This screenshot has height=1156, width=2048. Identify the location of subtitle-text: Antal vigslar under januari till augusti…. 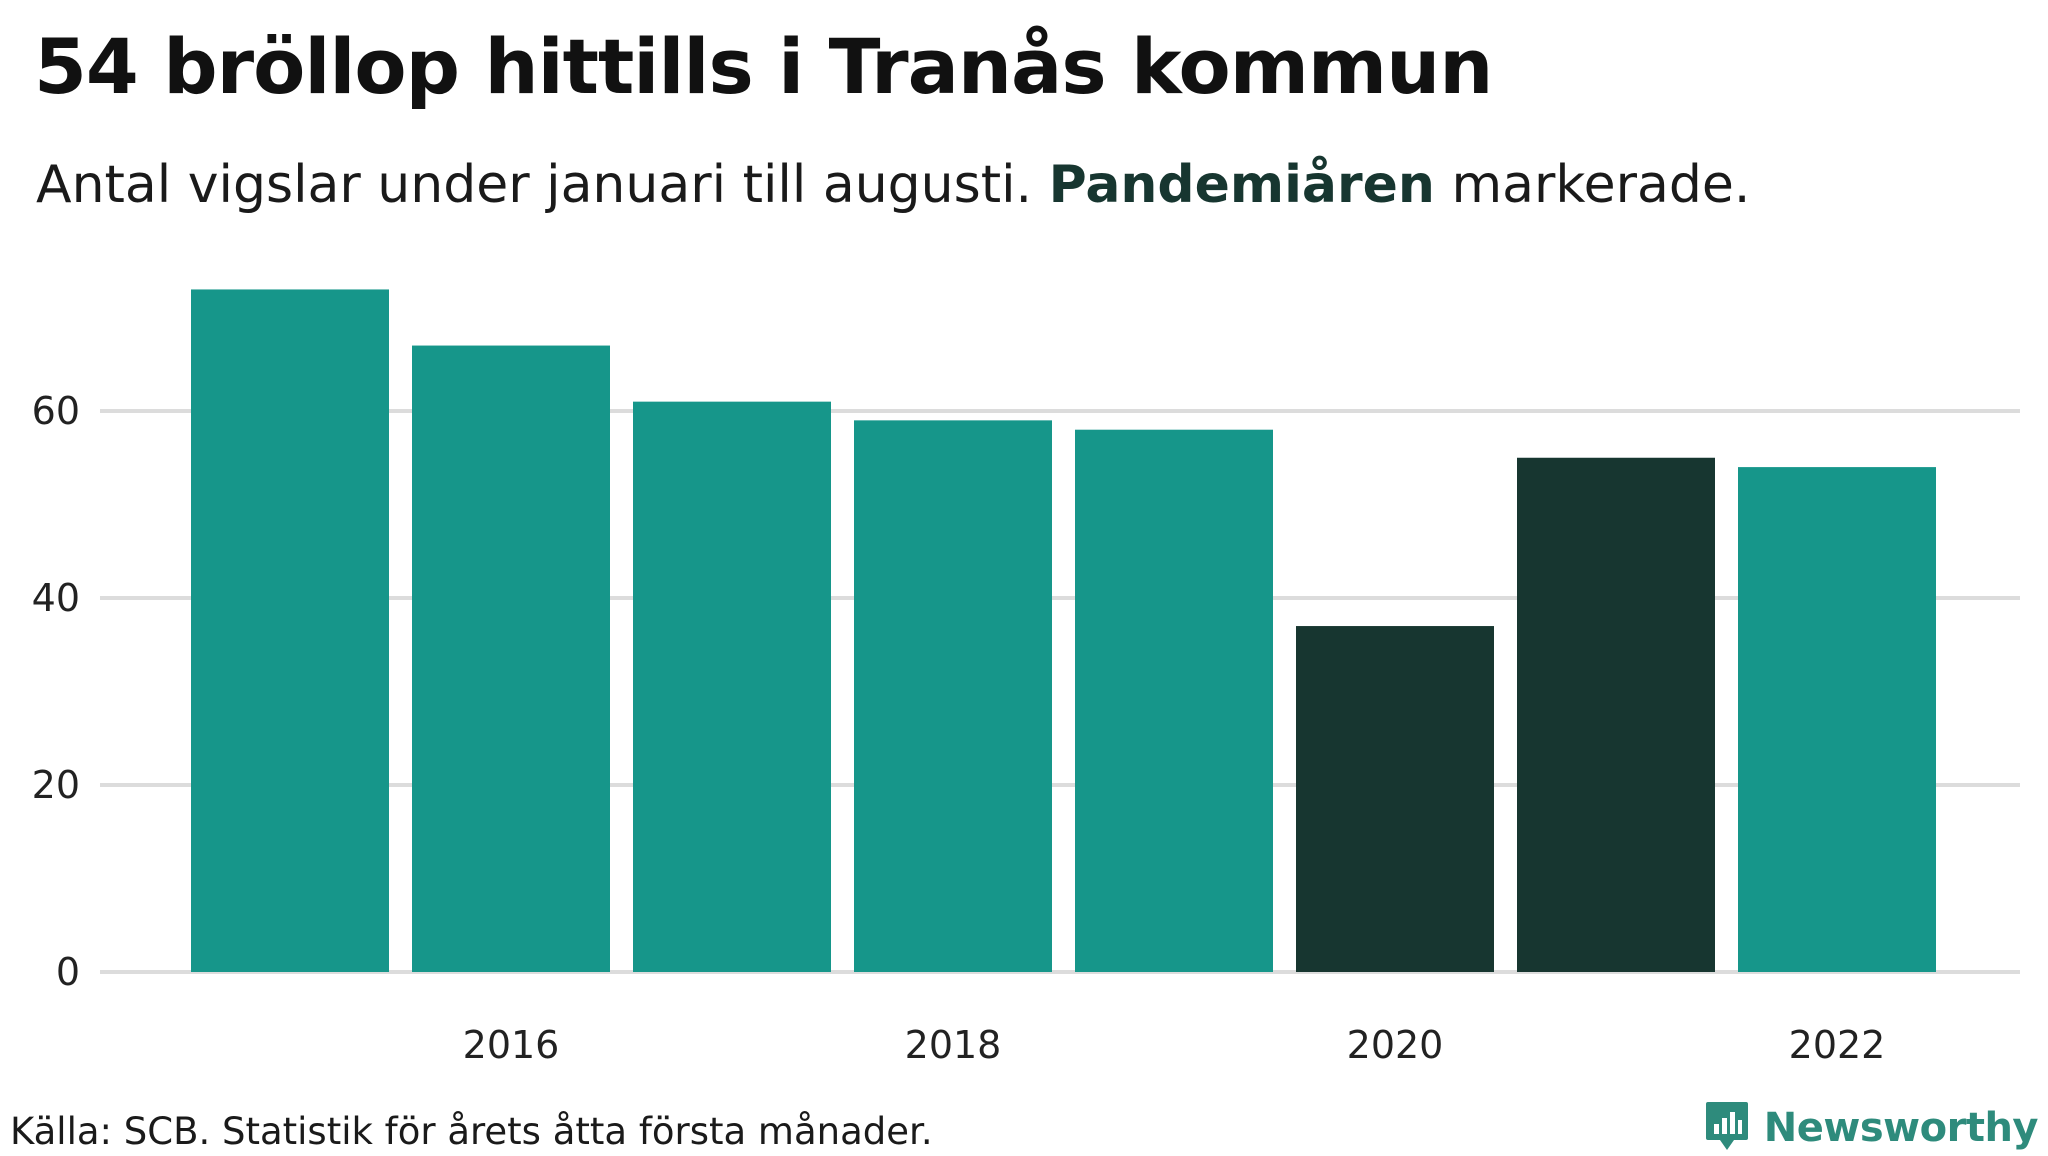
(542, 185).